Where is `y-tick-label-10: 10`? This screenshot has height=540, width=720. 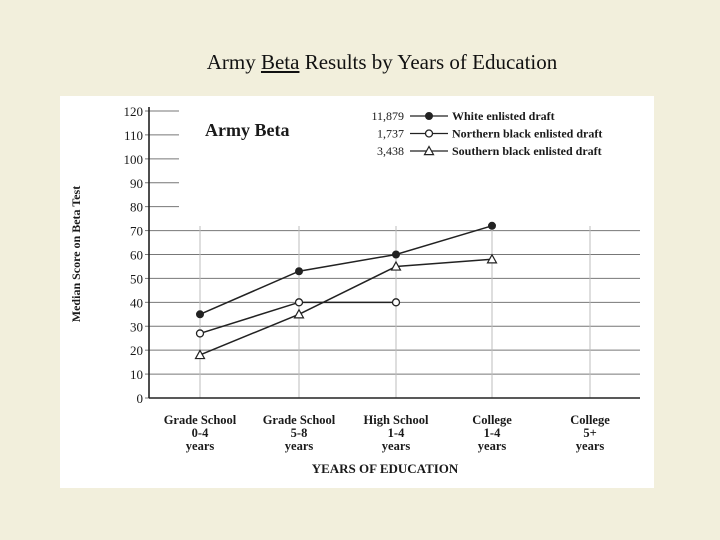
y-tick-label-10: 10 is located at coordinates (136, 374).